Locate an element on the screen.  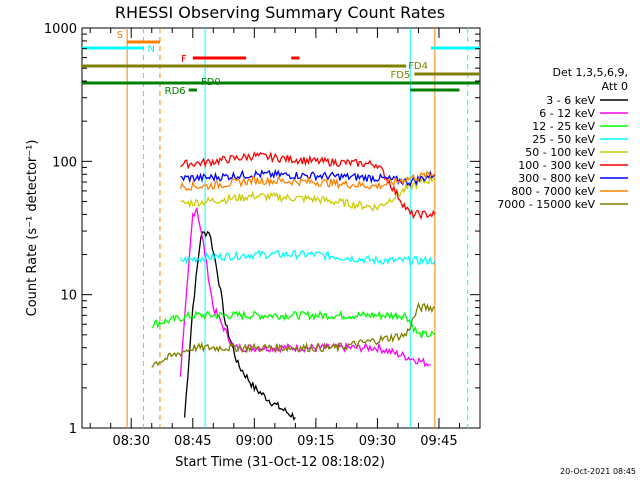
flag-label-fd0: FD0 is located at coordinates (211, 82).